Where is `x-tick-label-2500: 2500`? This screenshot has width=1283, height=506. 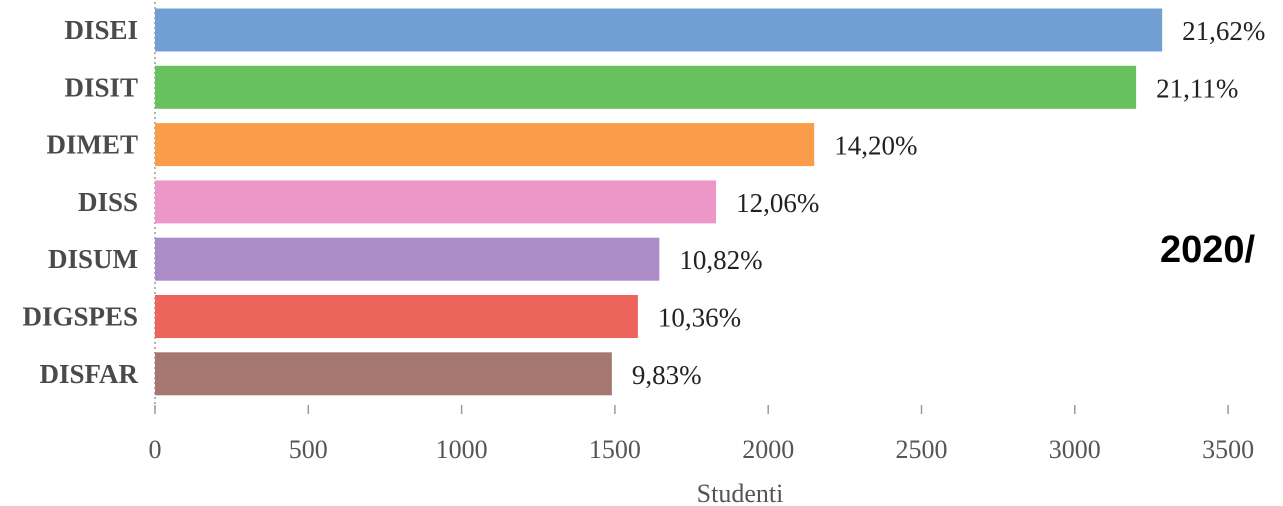
x-tick-label-2500: 2500 is located at coordinates (922, 449).